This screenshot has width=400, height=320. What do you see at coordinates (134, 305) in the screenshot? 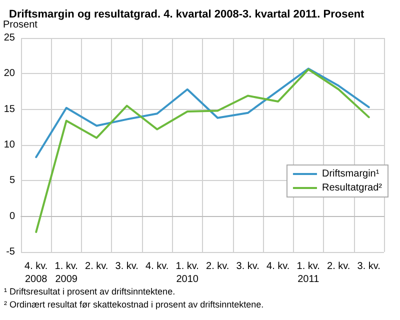
I see `text: ² Ordinært resultat før skattekostnad i prosent av driftsinntektene.` at bounding box center [134, 305].